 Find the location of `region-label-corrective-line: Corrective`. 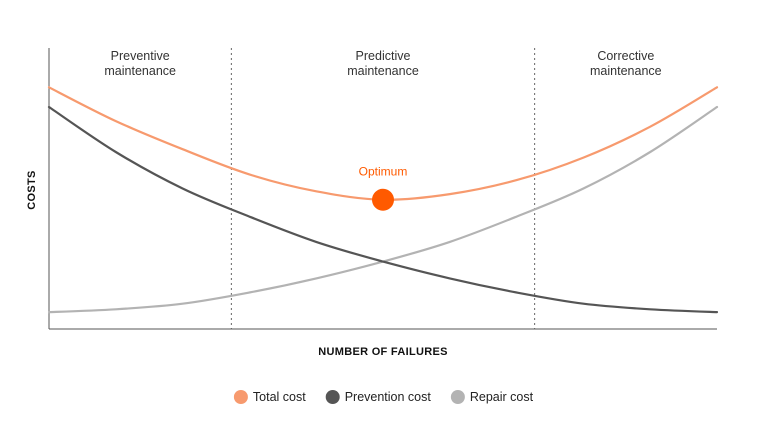

region-label-corrective-line: Corrective is located at coordinates (625, 56).